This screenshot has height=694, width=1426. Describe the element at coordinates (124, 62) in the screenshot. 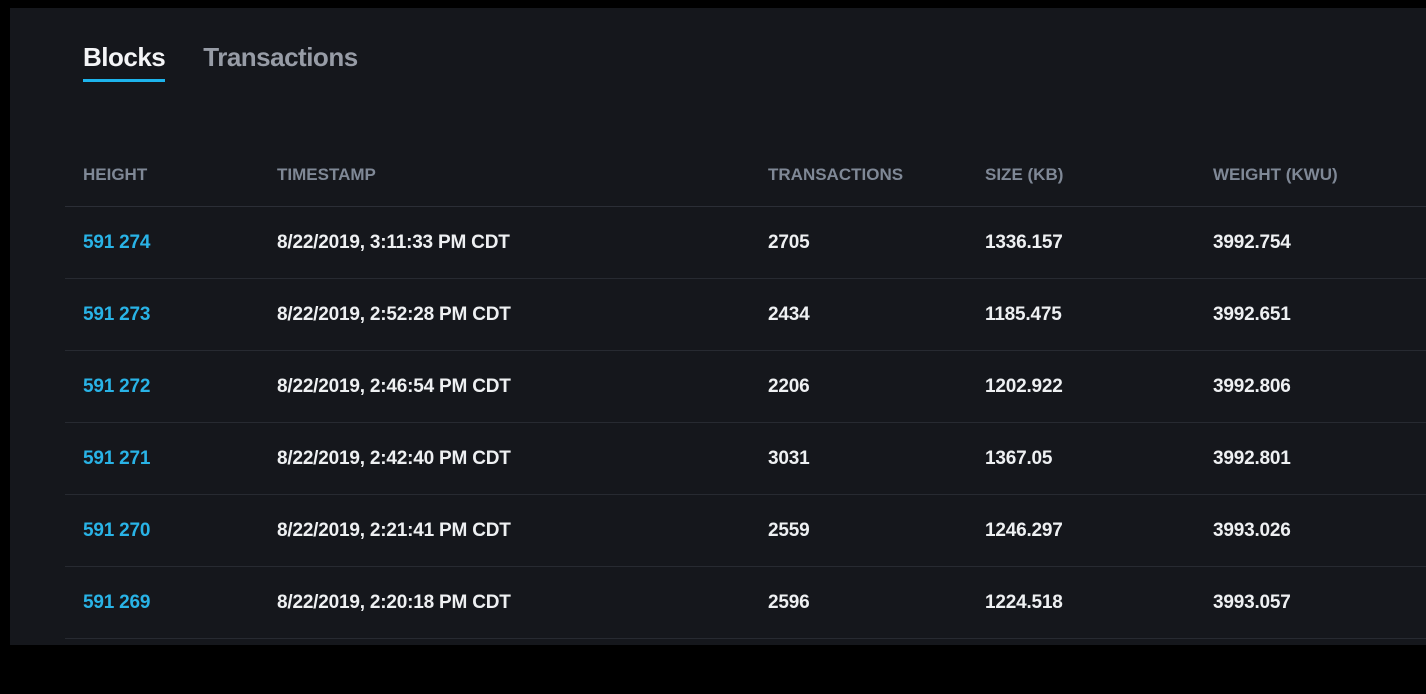

I see `tab-blocks: Blocks` at that location.